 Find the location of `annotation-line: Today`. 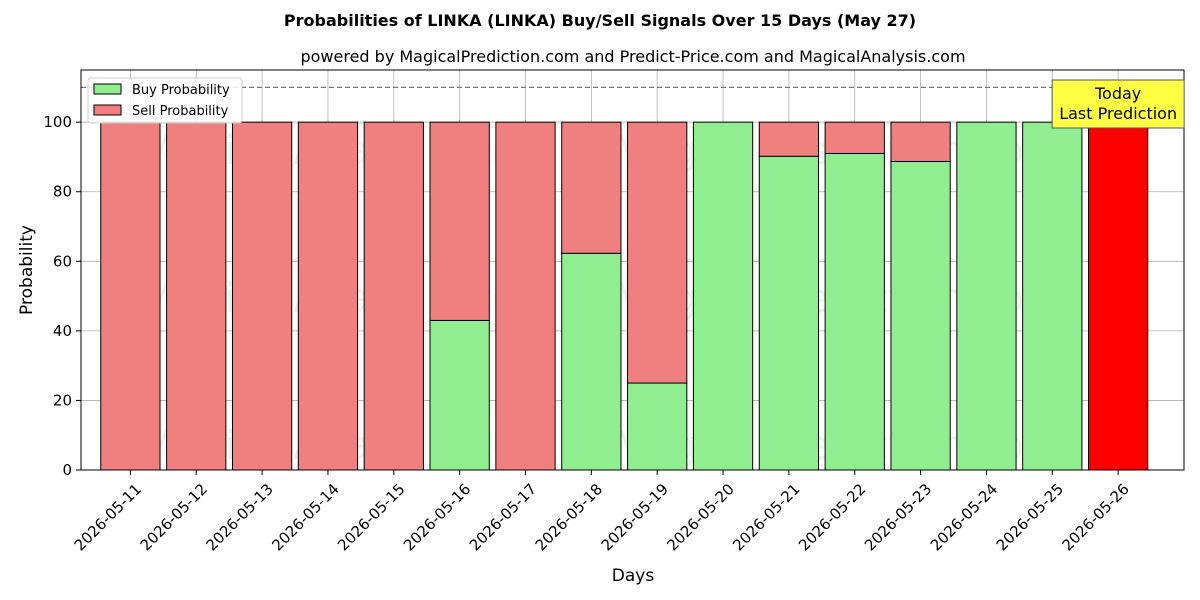

annotation-line: Today is located at coordinates (1117, 93).